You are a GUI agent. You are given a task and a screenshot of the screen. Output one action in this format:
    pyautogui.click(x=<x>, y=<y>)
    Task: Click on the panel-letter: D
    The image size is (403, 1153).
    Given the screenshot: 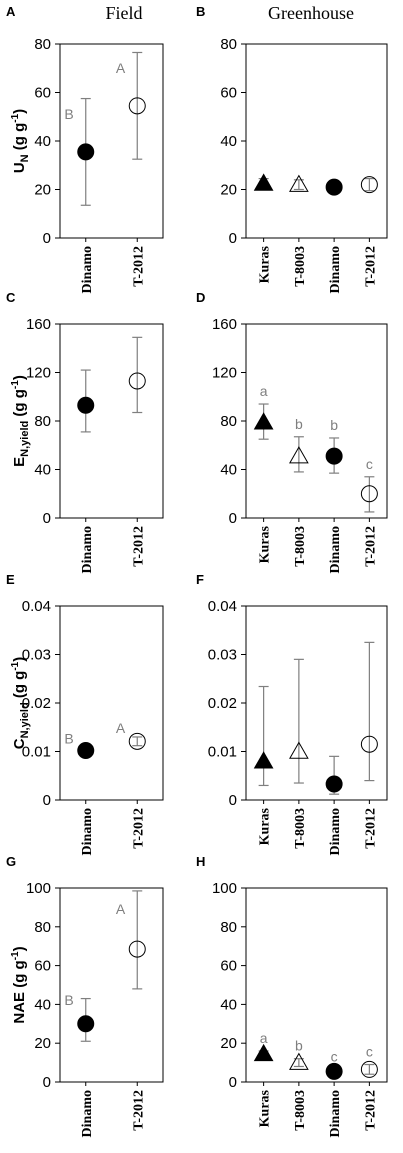 What is the action you would take?
    pyautogui.click(x=200, y=297)
    